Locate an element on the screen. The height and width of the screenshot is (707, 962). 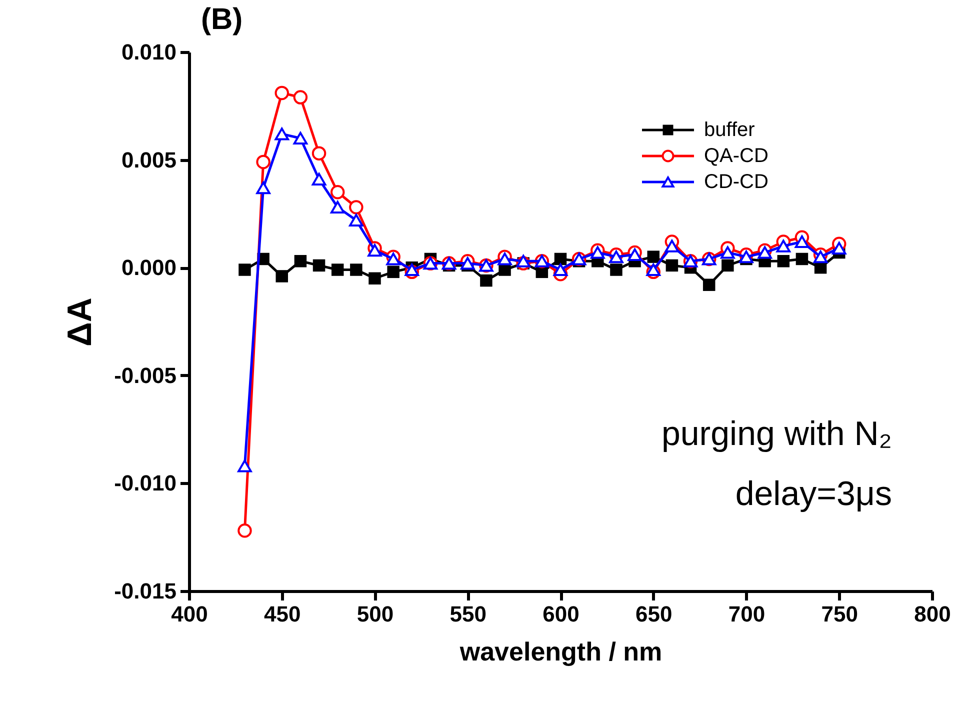
x-tick-label: 800 is located at coordinates (932, 614).